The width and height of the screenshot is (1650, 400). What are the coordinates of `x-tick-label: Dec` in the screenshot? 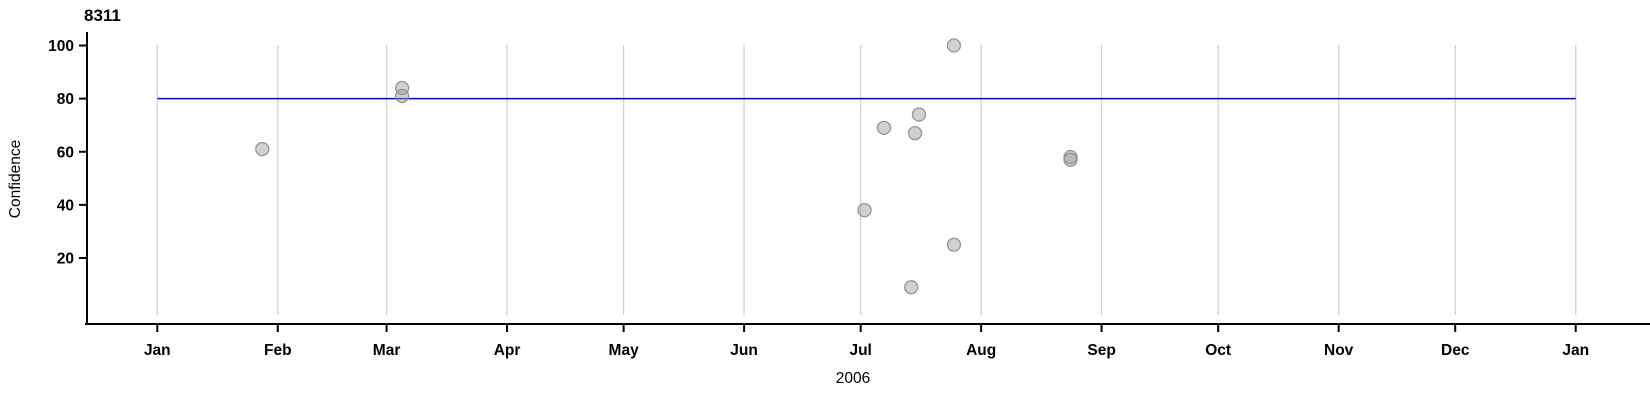 It's located at (1455, 350).